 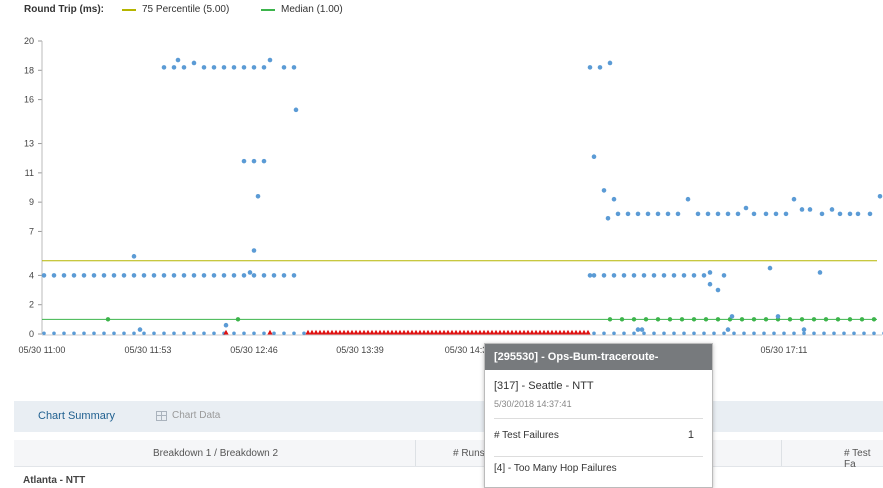 What do you see at coordinates (31, 305) in the screenshot?
I see `y-tick-label: 2` at bounding box center [31, 305].